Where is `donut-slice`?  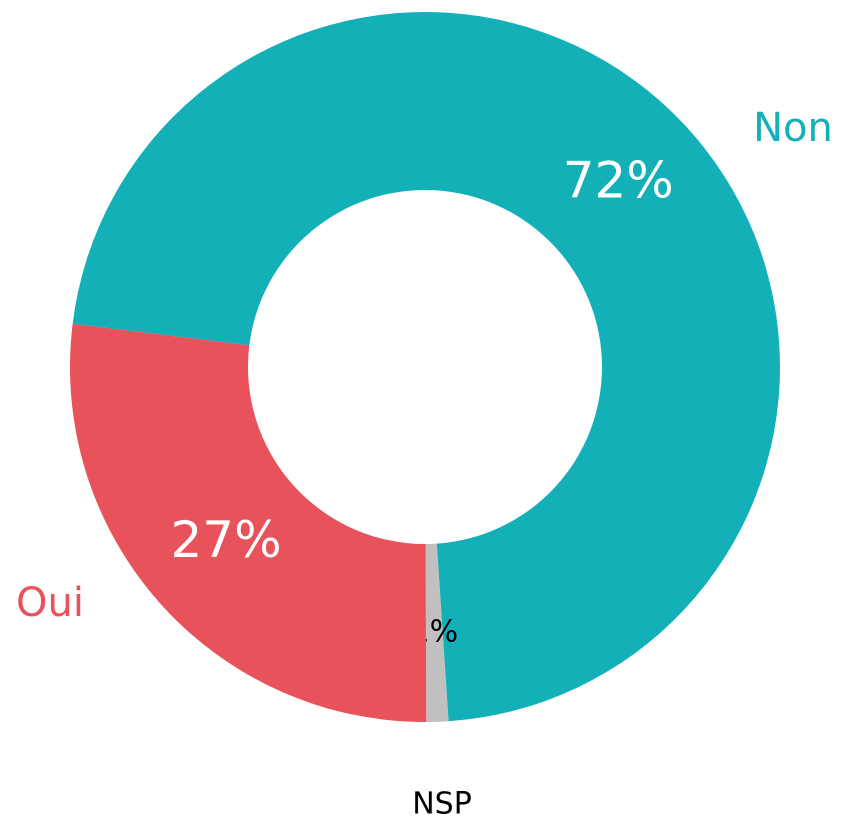
donut-slice is located at coordinates (437, 632).